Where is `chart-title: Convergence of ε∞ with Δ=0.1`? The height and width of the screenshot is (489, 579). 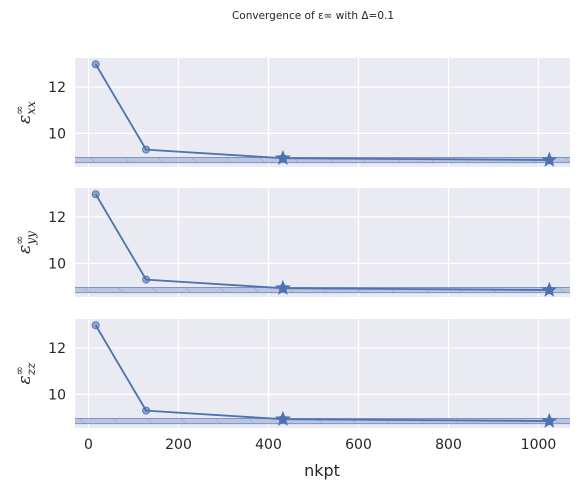
chart-title: Convergence of ε∞ with Δ=0.1 is located at coordinates (313, 16).